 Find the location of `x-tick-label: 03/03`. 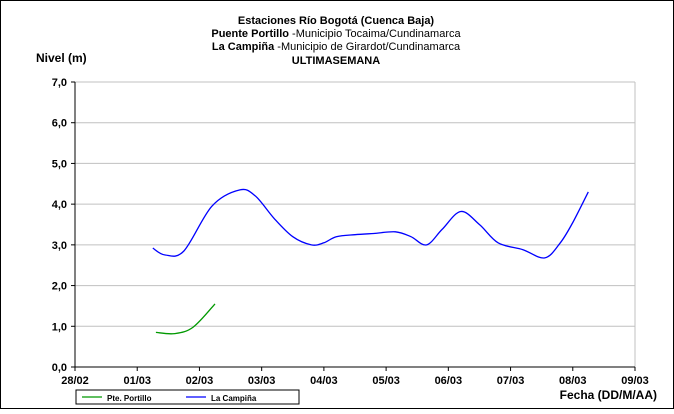

x-tick-label: 03/03 is located at coordinates (262, 381).